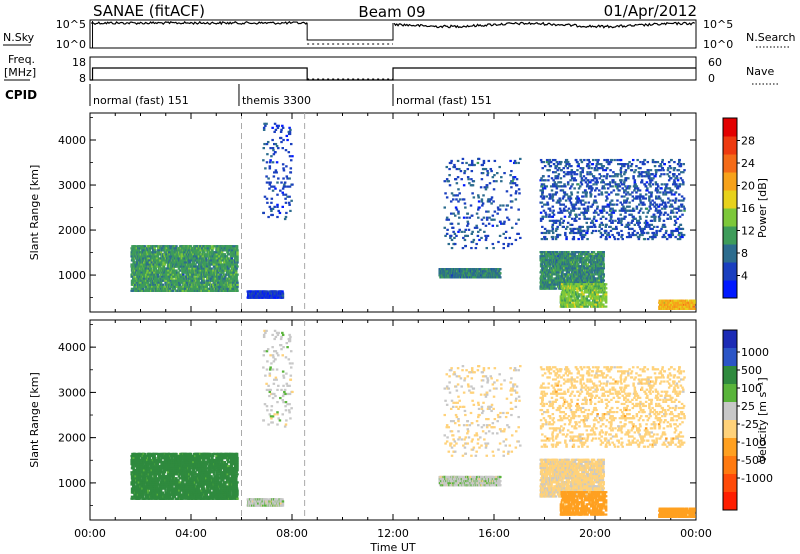 This screenshot has width=800, height=554. Describe the element at coordinates (760, 71) in the screenshot. I see `nave-label: Nave` at that location.